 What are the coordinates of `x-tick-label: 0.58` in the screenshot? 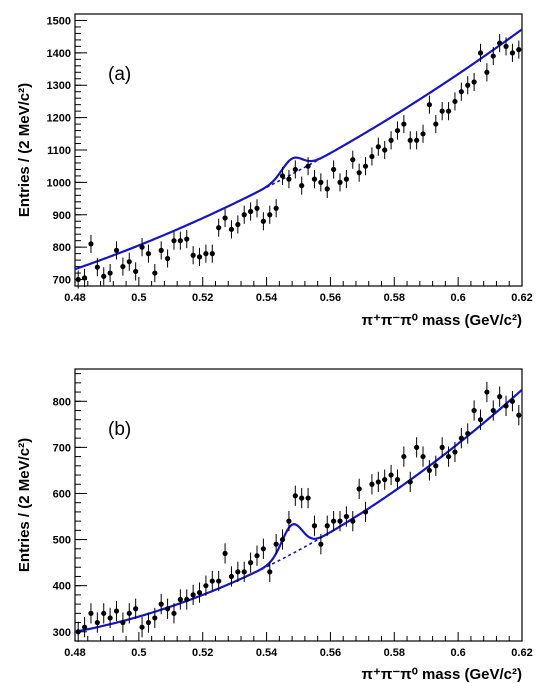 It's located at (394, 298).